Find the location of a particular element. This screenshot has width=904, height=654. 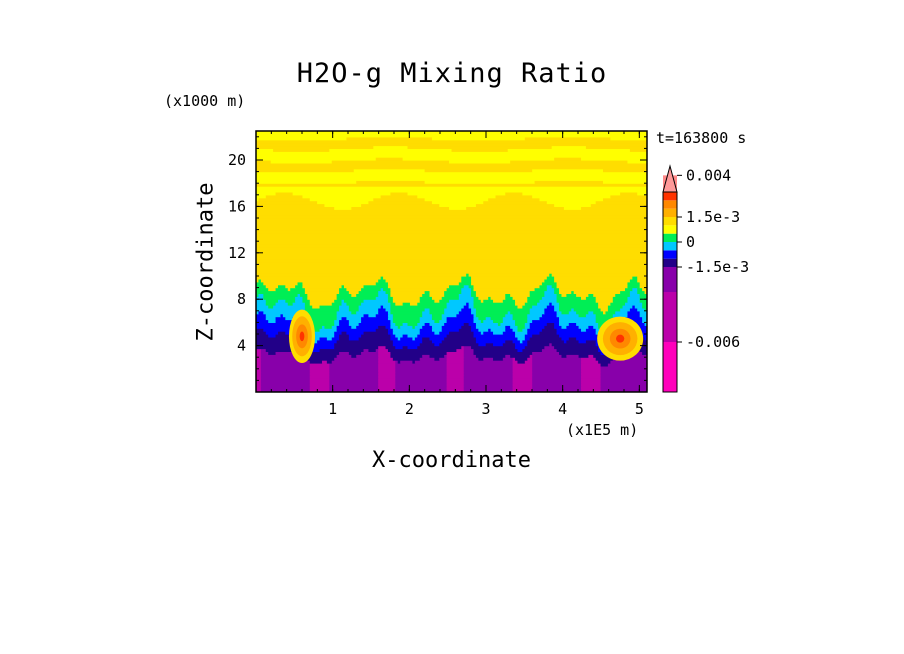

colorbar-frame is located at coordinates (670, 292).